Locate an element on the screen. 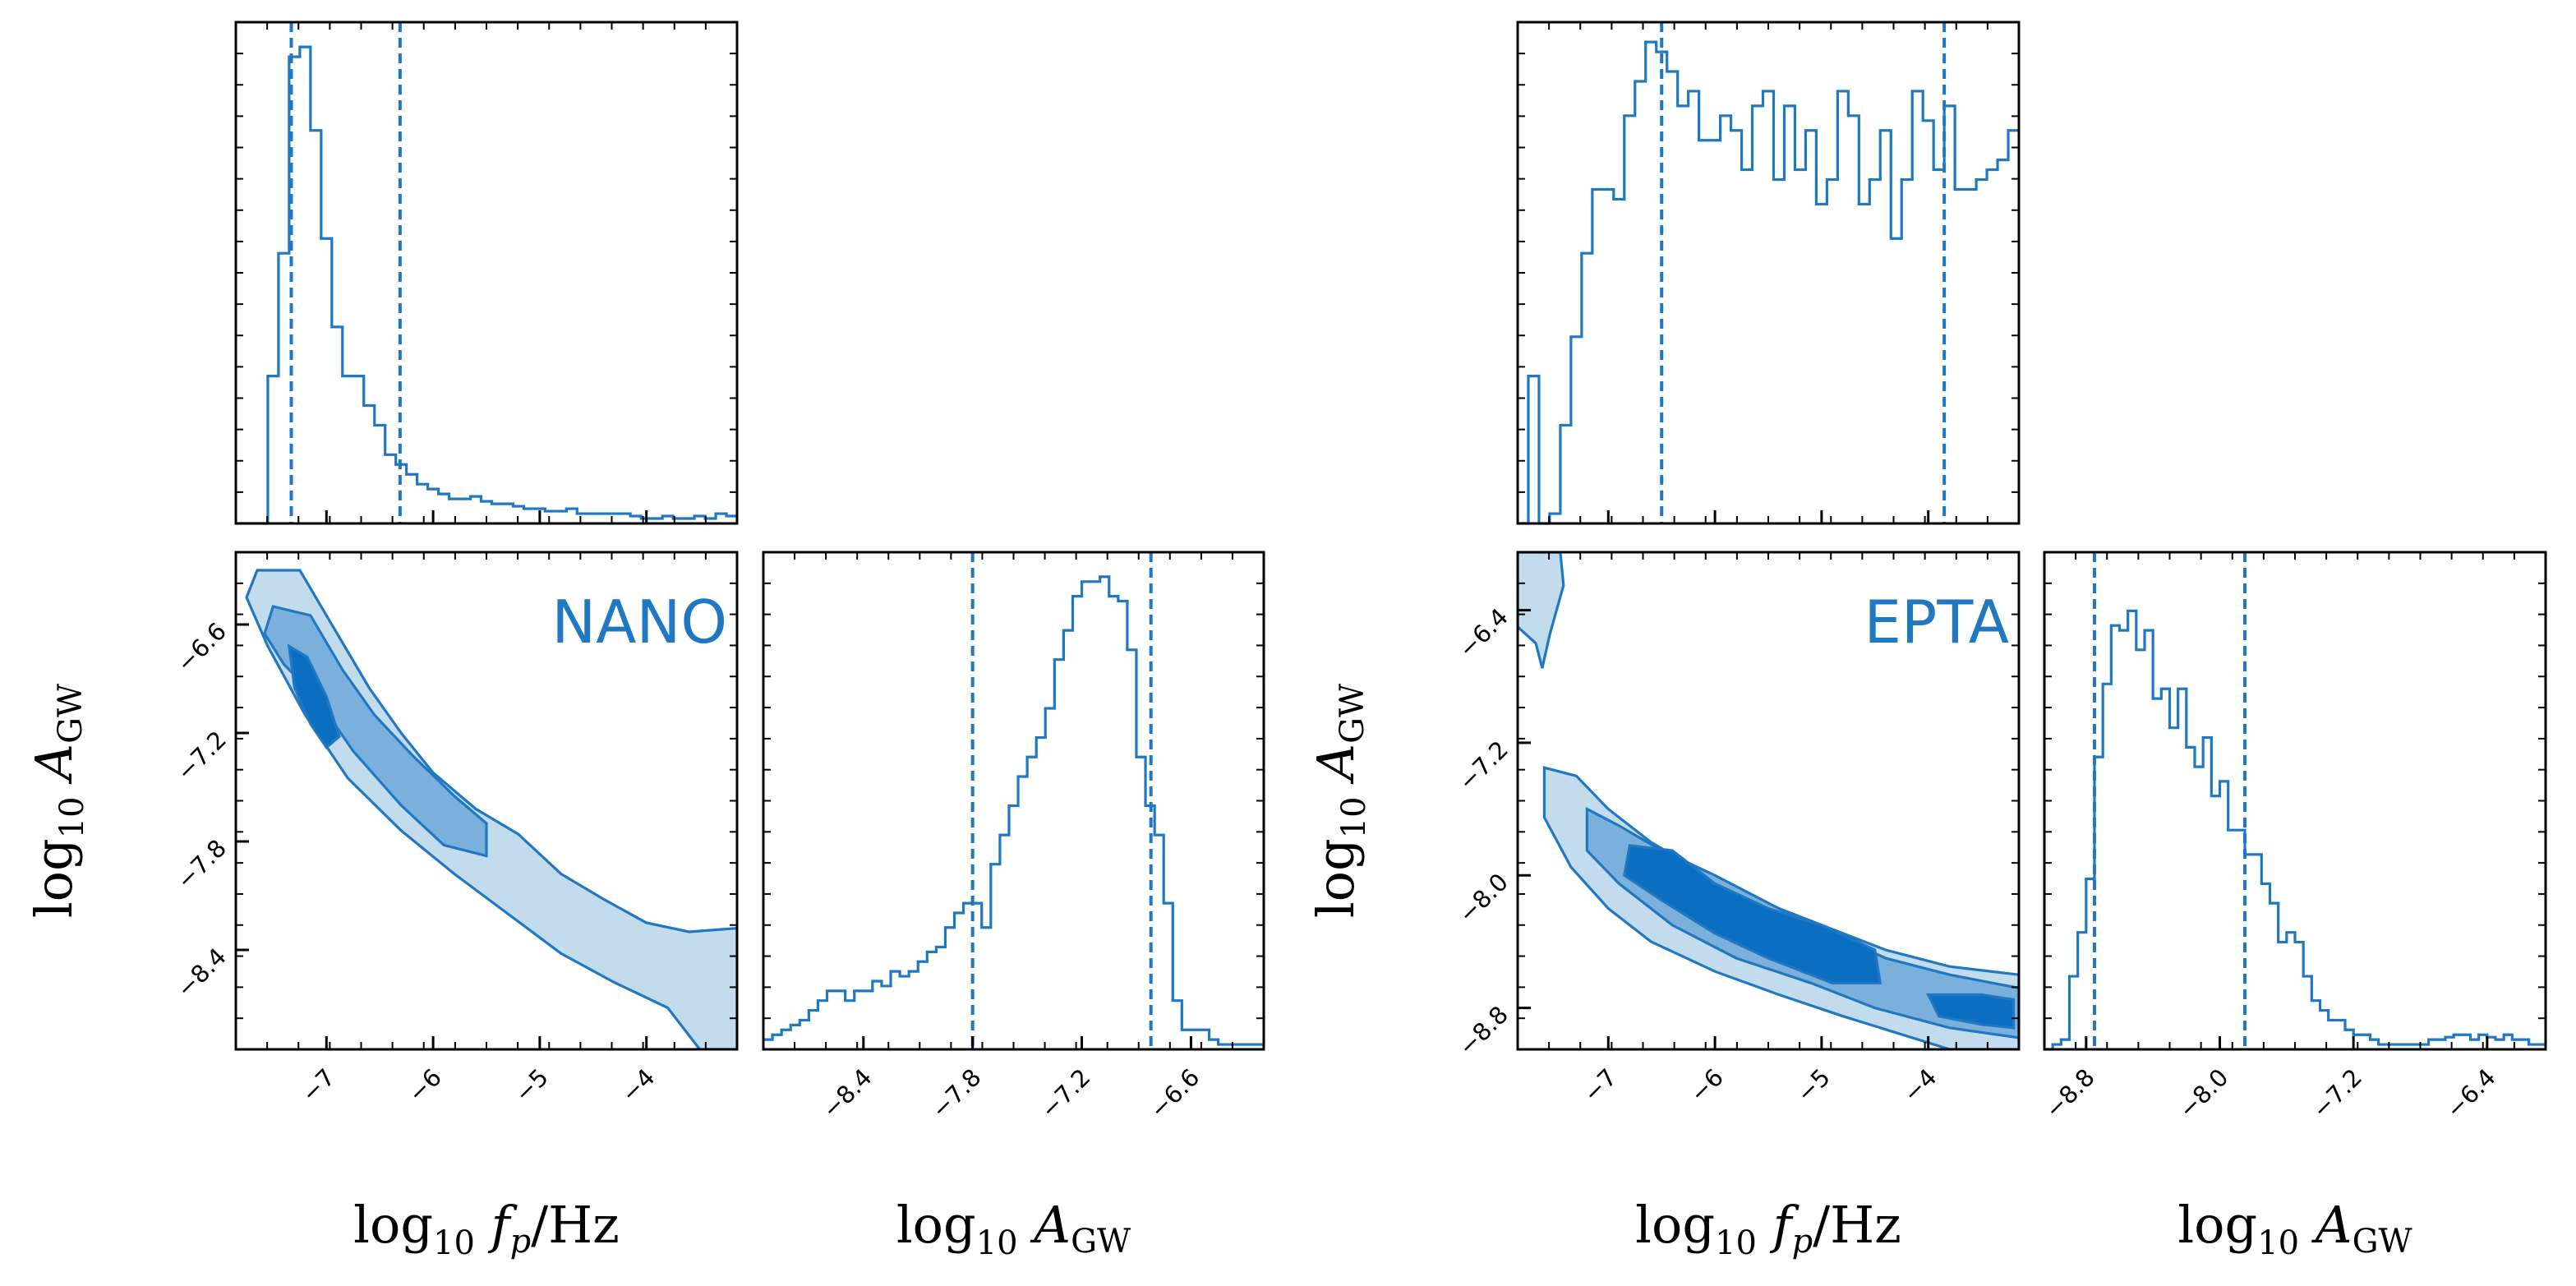 This screenshot has height=1286, width=2576. nano-freq-histogram is located at coordinates (486, 285).